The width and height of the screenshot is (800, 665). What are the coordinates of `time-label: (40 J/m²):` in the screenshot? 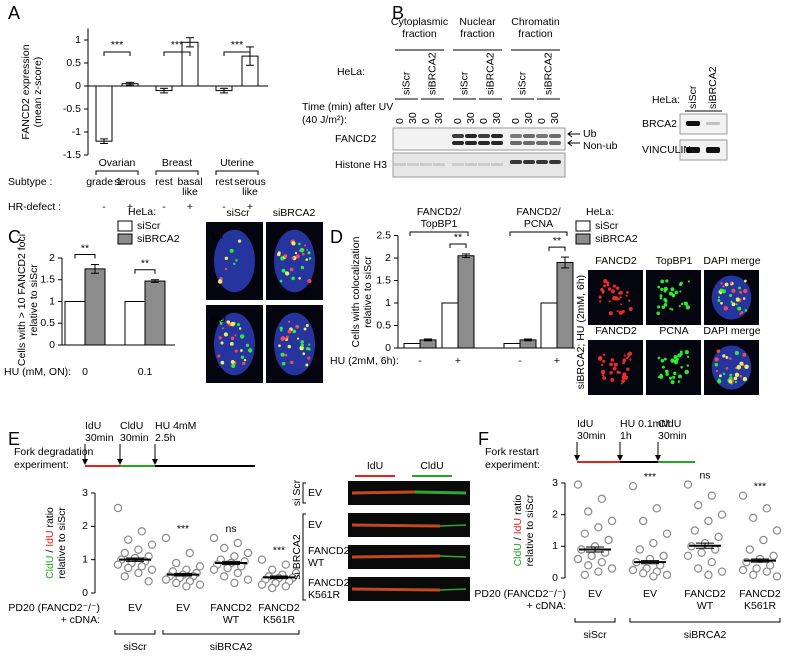 It's located at (324, 120).